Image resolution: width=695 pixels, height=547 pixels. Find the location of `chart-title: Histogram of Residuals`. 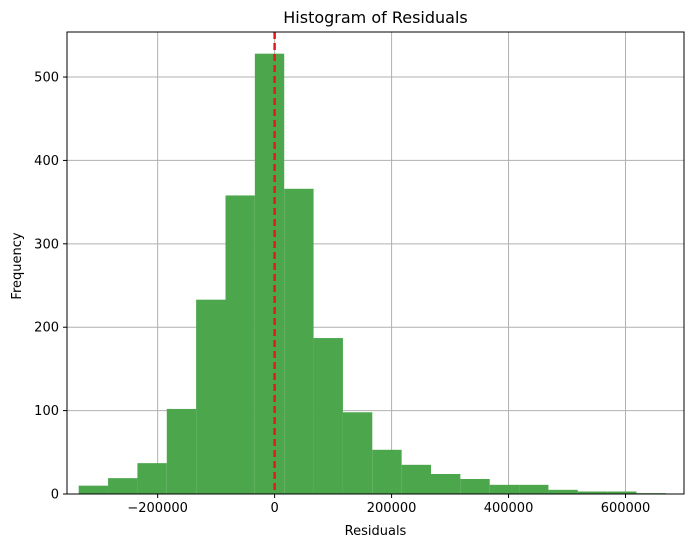

chart-title: Histogram of Residuals is located at coordinates (375, 17).